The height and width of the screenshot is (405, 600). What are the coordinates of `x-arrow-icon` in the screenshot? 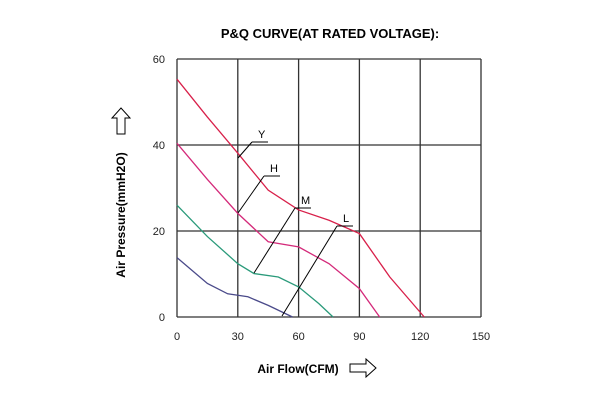 It's located at (363, 368).